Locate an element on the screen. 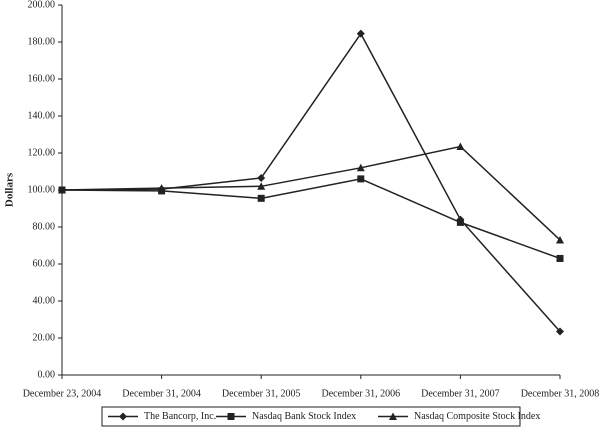 The image size is (602, 428). x-tick-label: December 31, 2008 is located at coordinates (560, 393).